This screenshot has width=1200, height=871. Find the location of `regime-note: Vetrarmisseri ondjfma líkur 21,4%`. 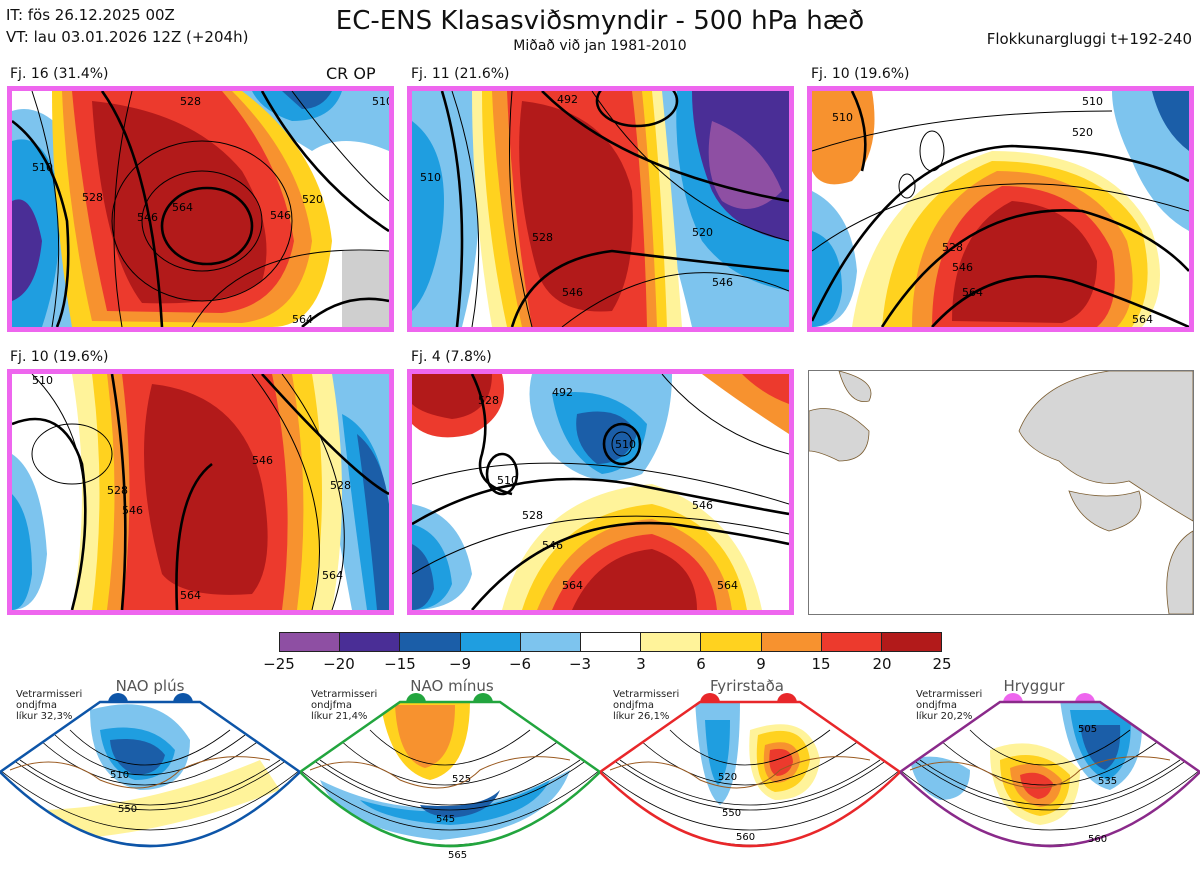

regime-note: Vetrarmisseri ondjfma líkur 21,4% is located at coordinates (344, 705).